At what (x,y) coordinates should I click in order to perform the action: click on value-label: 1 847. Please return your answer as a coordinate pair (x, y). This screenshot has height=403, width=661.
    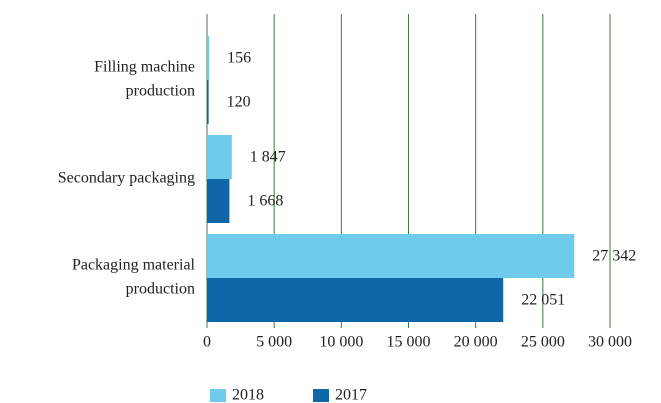
    Looking at the image, I should click on (268, 157).